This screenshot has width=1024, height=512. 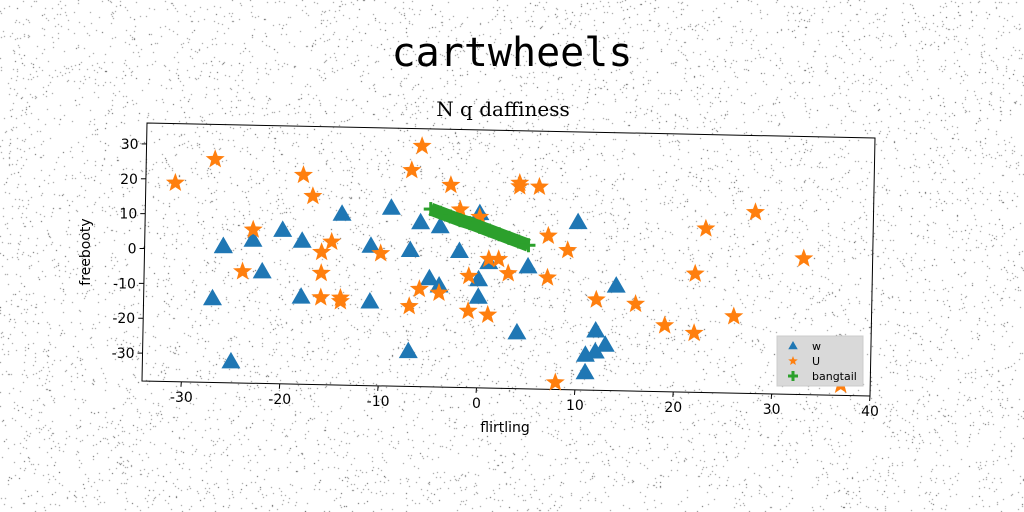 I want to click on series-bangtail, so click(x=479, y=227).